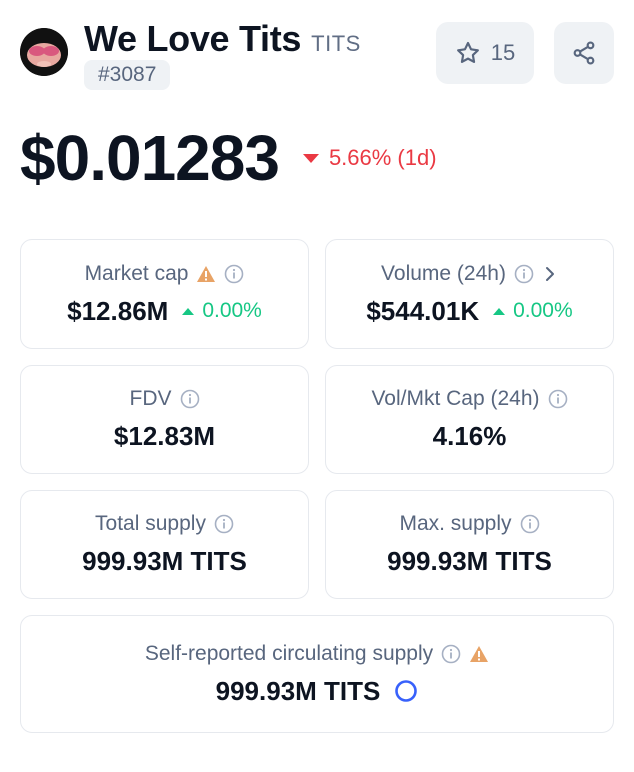 This screenshot has width=634, height=772. Describe the element at coordinates (455, 523) in the screenshot. I see `max-supply-label: Max. supply` at that location.